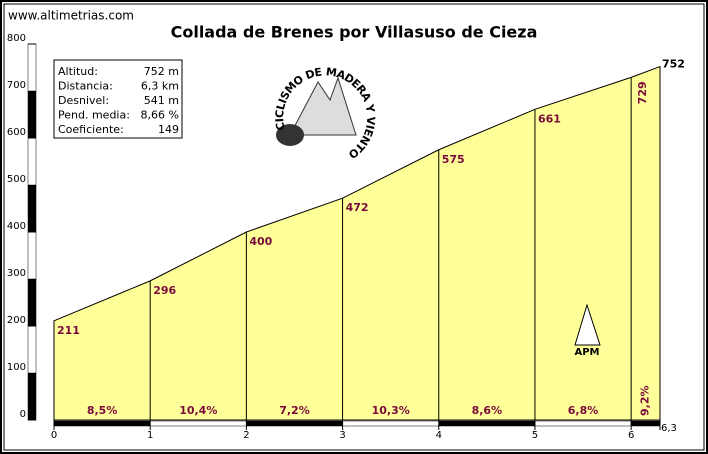 This screenshot has width=708, height=454. I want to click on info-label: Coeficiente:, so click(91, 129).